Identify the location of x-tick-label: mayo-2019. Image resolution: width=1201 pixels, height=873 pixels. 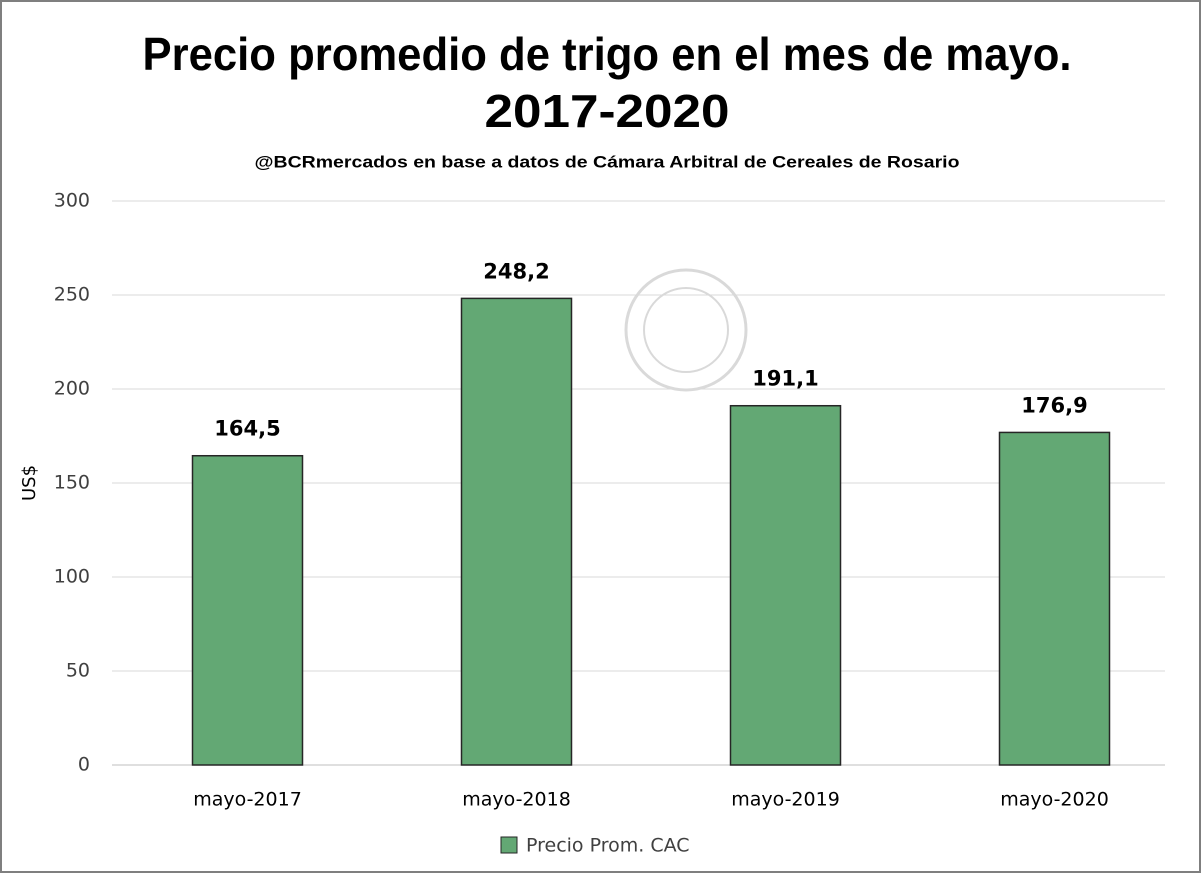
(785, 800).